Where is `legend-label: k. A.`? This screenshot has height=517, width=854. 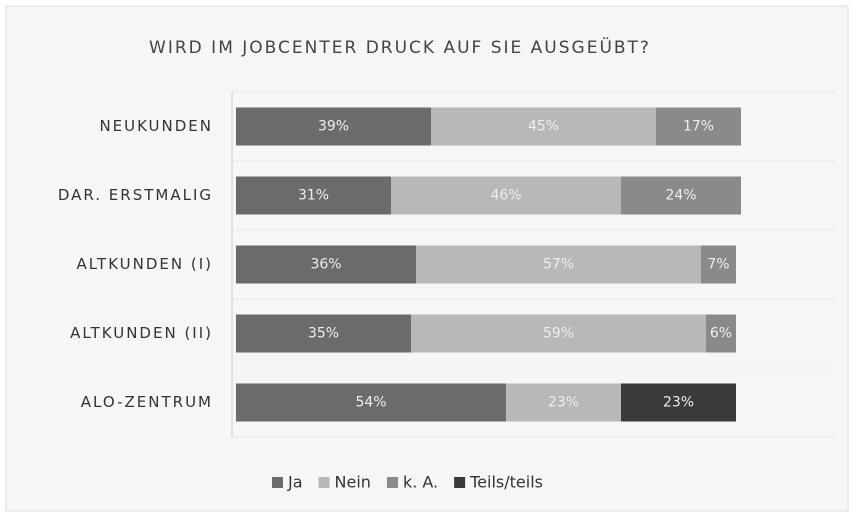
legend-label: k. A. is located at coordinates (420, 482).